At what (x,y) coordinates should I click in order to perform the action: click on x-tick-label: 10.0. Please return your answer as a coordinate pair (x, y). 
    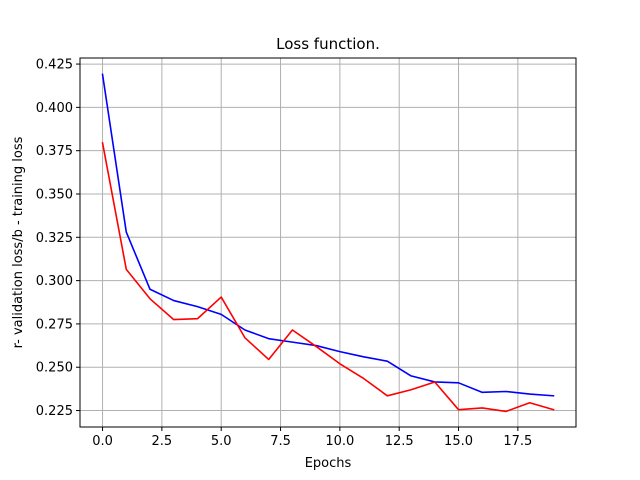
    Looking at the image, I should click on (339, 441).